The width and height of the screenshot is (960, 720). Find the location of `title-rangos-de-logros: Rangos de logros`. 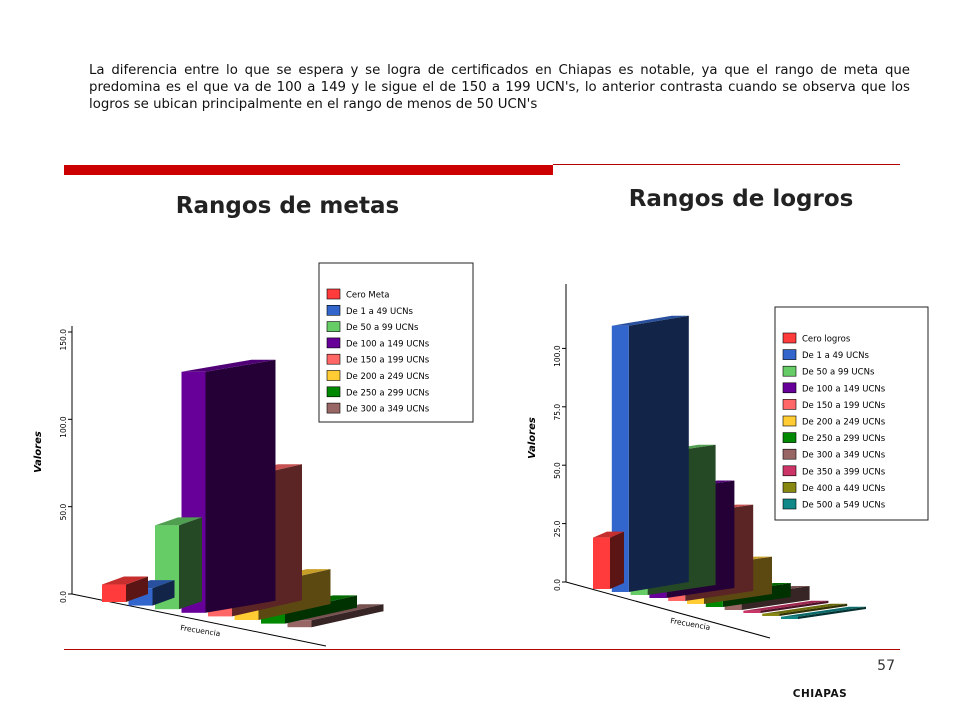

title-rangos-de-logros: Rangos de logros is located at coordinates (741, 199).